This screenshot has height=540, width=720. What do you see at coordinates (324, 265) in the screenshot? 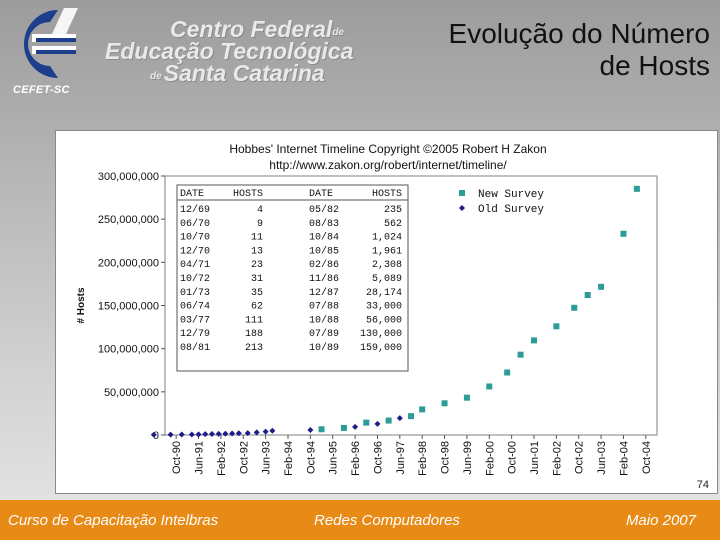
I see `table-cell: 02/86` at bounding box center [324, 265].